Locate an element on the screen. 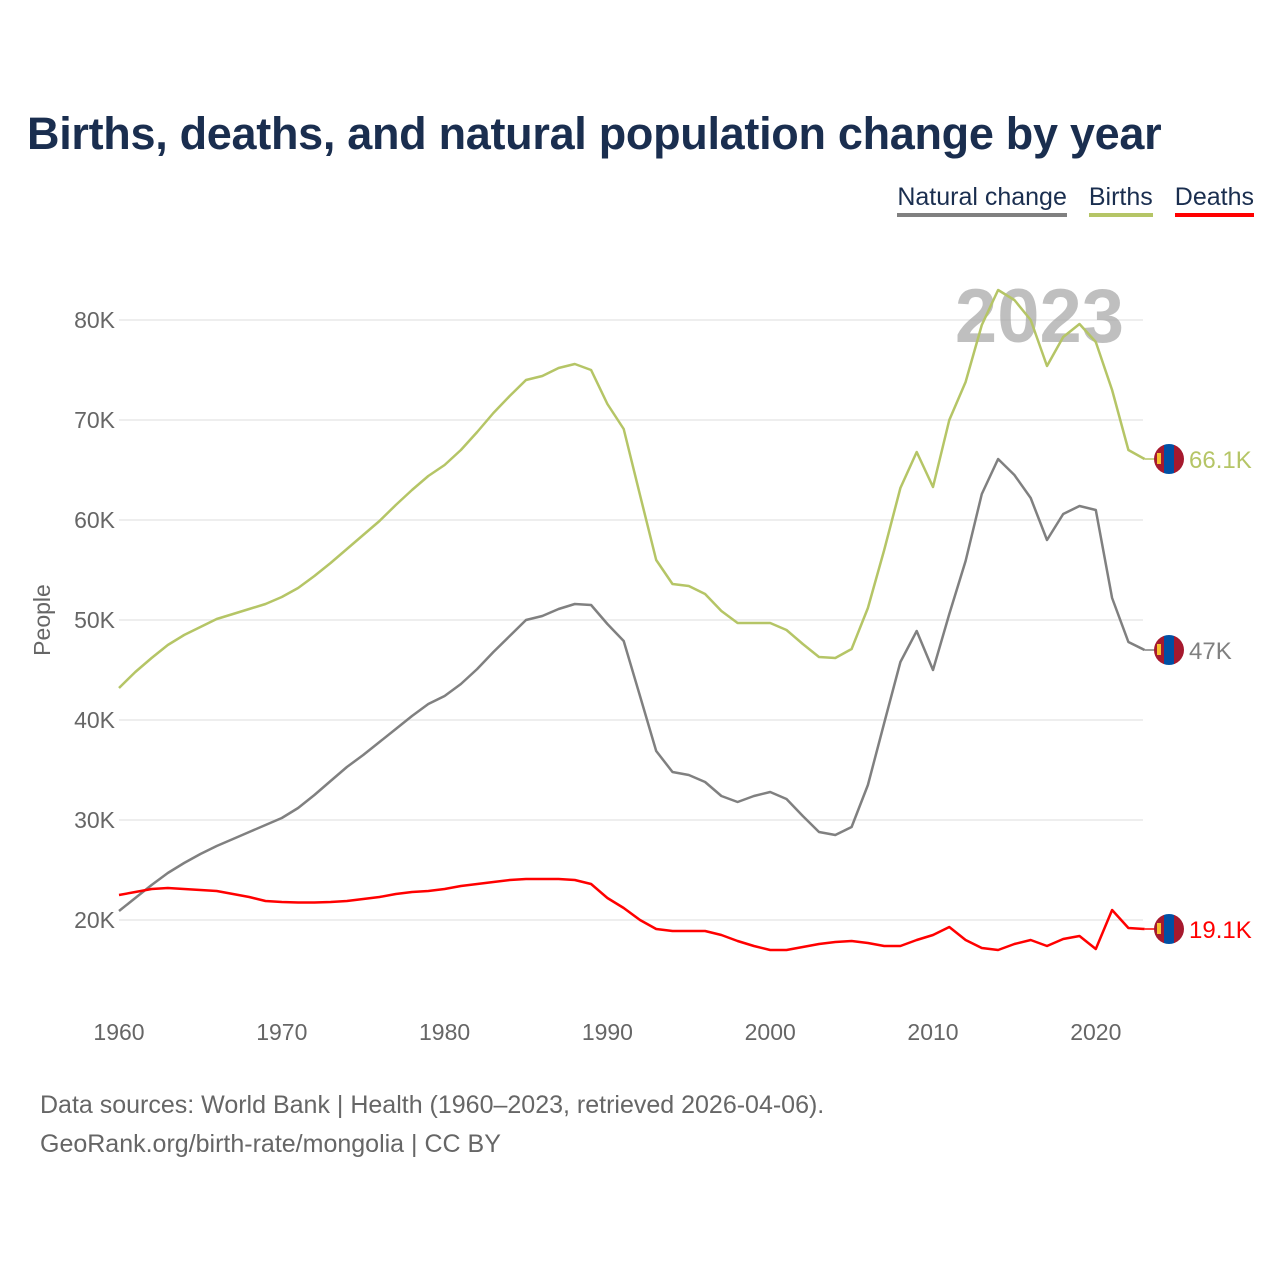 Image resolution: width=1280 pixels, height=1280 pixels. y-tick-label: 30K is located at coordinates (95, 820).